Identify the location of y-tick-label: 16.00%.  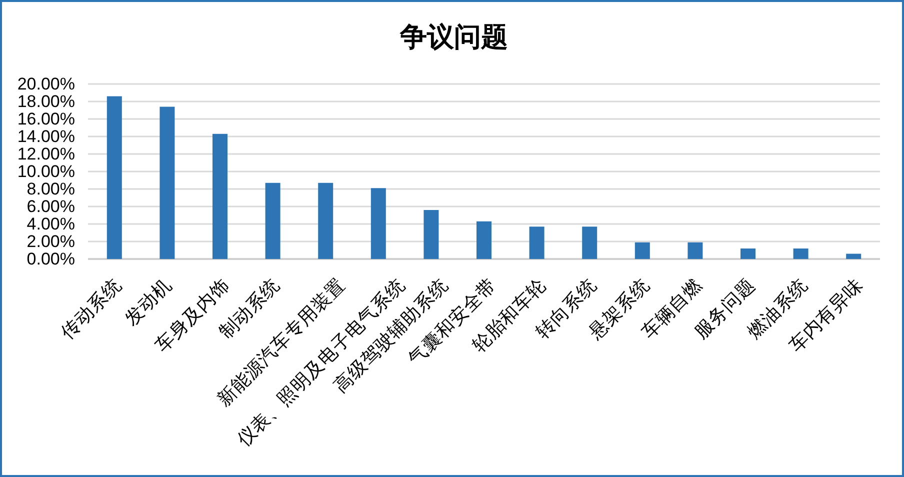
(46, 119).